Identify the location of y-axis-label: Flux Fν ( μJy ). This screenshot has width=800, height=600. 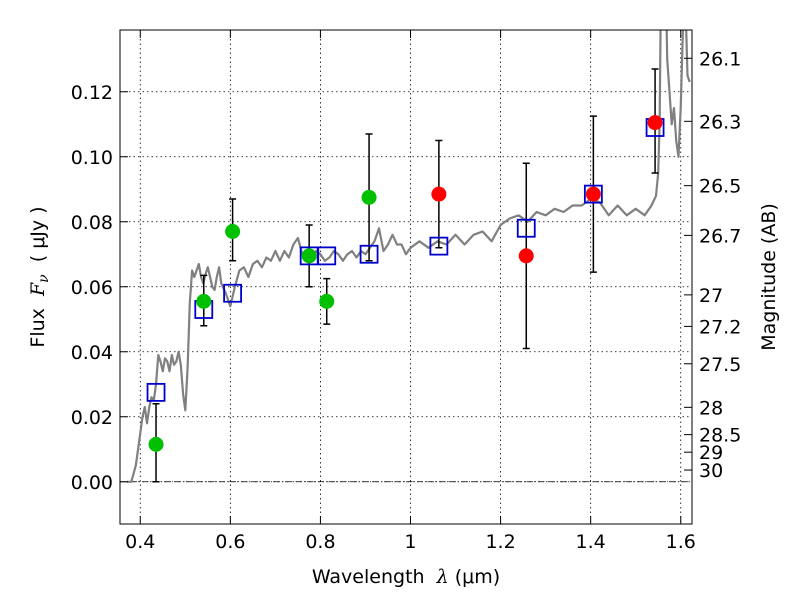
(39, 276).